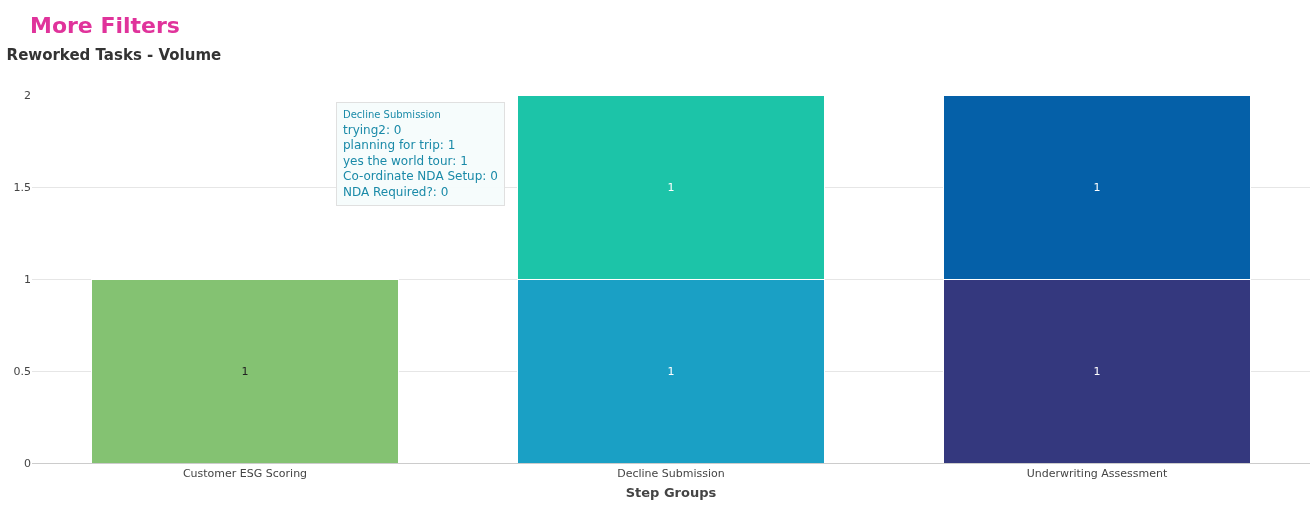  What do you see at coordinates (392, 114) in the screenshot?
I see `annotation: Decline Submission` at bounding box center [392, 114].